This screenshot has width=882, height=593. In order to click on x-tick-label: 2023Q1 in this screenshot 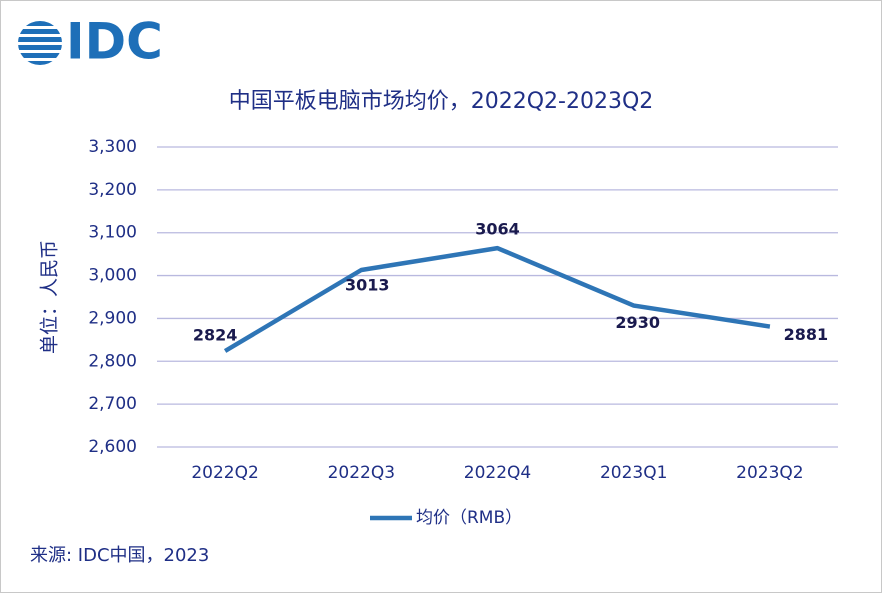, I will do `click(633, 473)`.